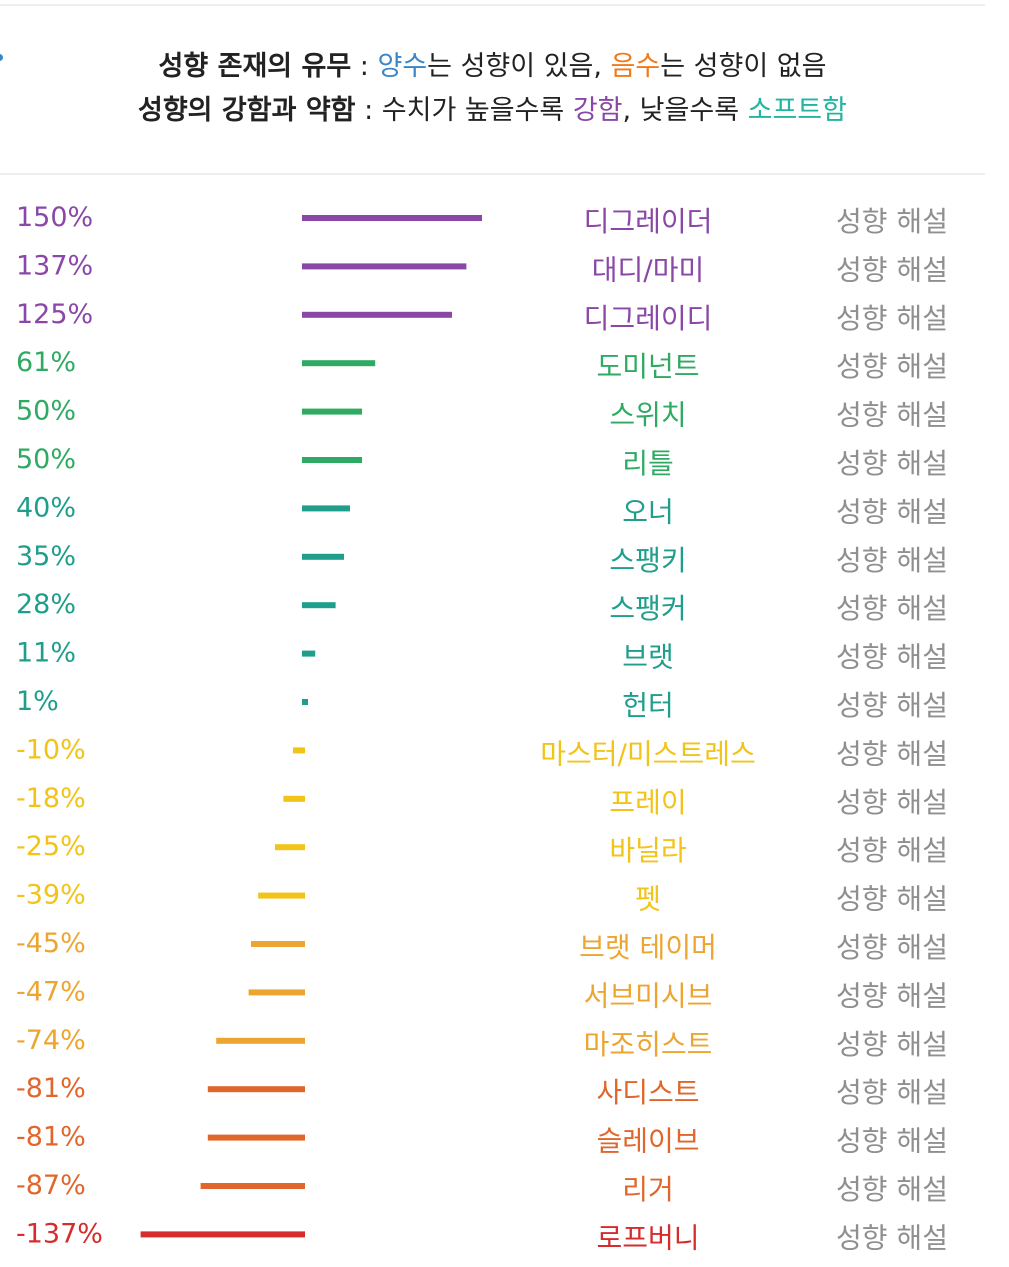 Image resolution: width=1009 pixels, height=1267 pixels. What do you see at coordinates (402, 66) in the screenshot?
I see `legend-positive: 양수` at bounding box center [402, 66].